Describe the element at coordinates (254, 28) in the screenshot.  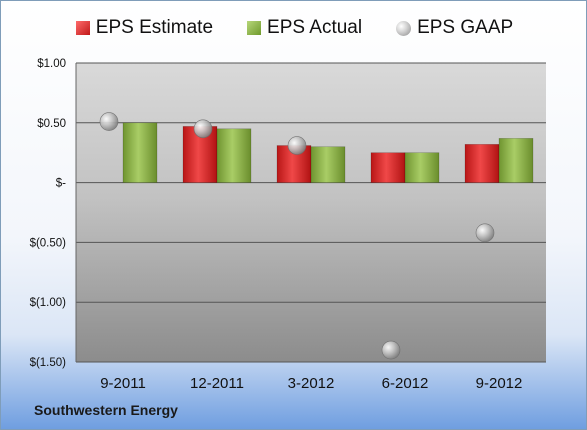
I see `green-square-icon` at that location.